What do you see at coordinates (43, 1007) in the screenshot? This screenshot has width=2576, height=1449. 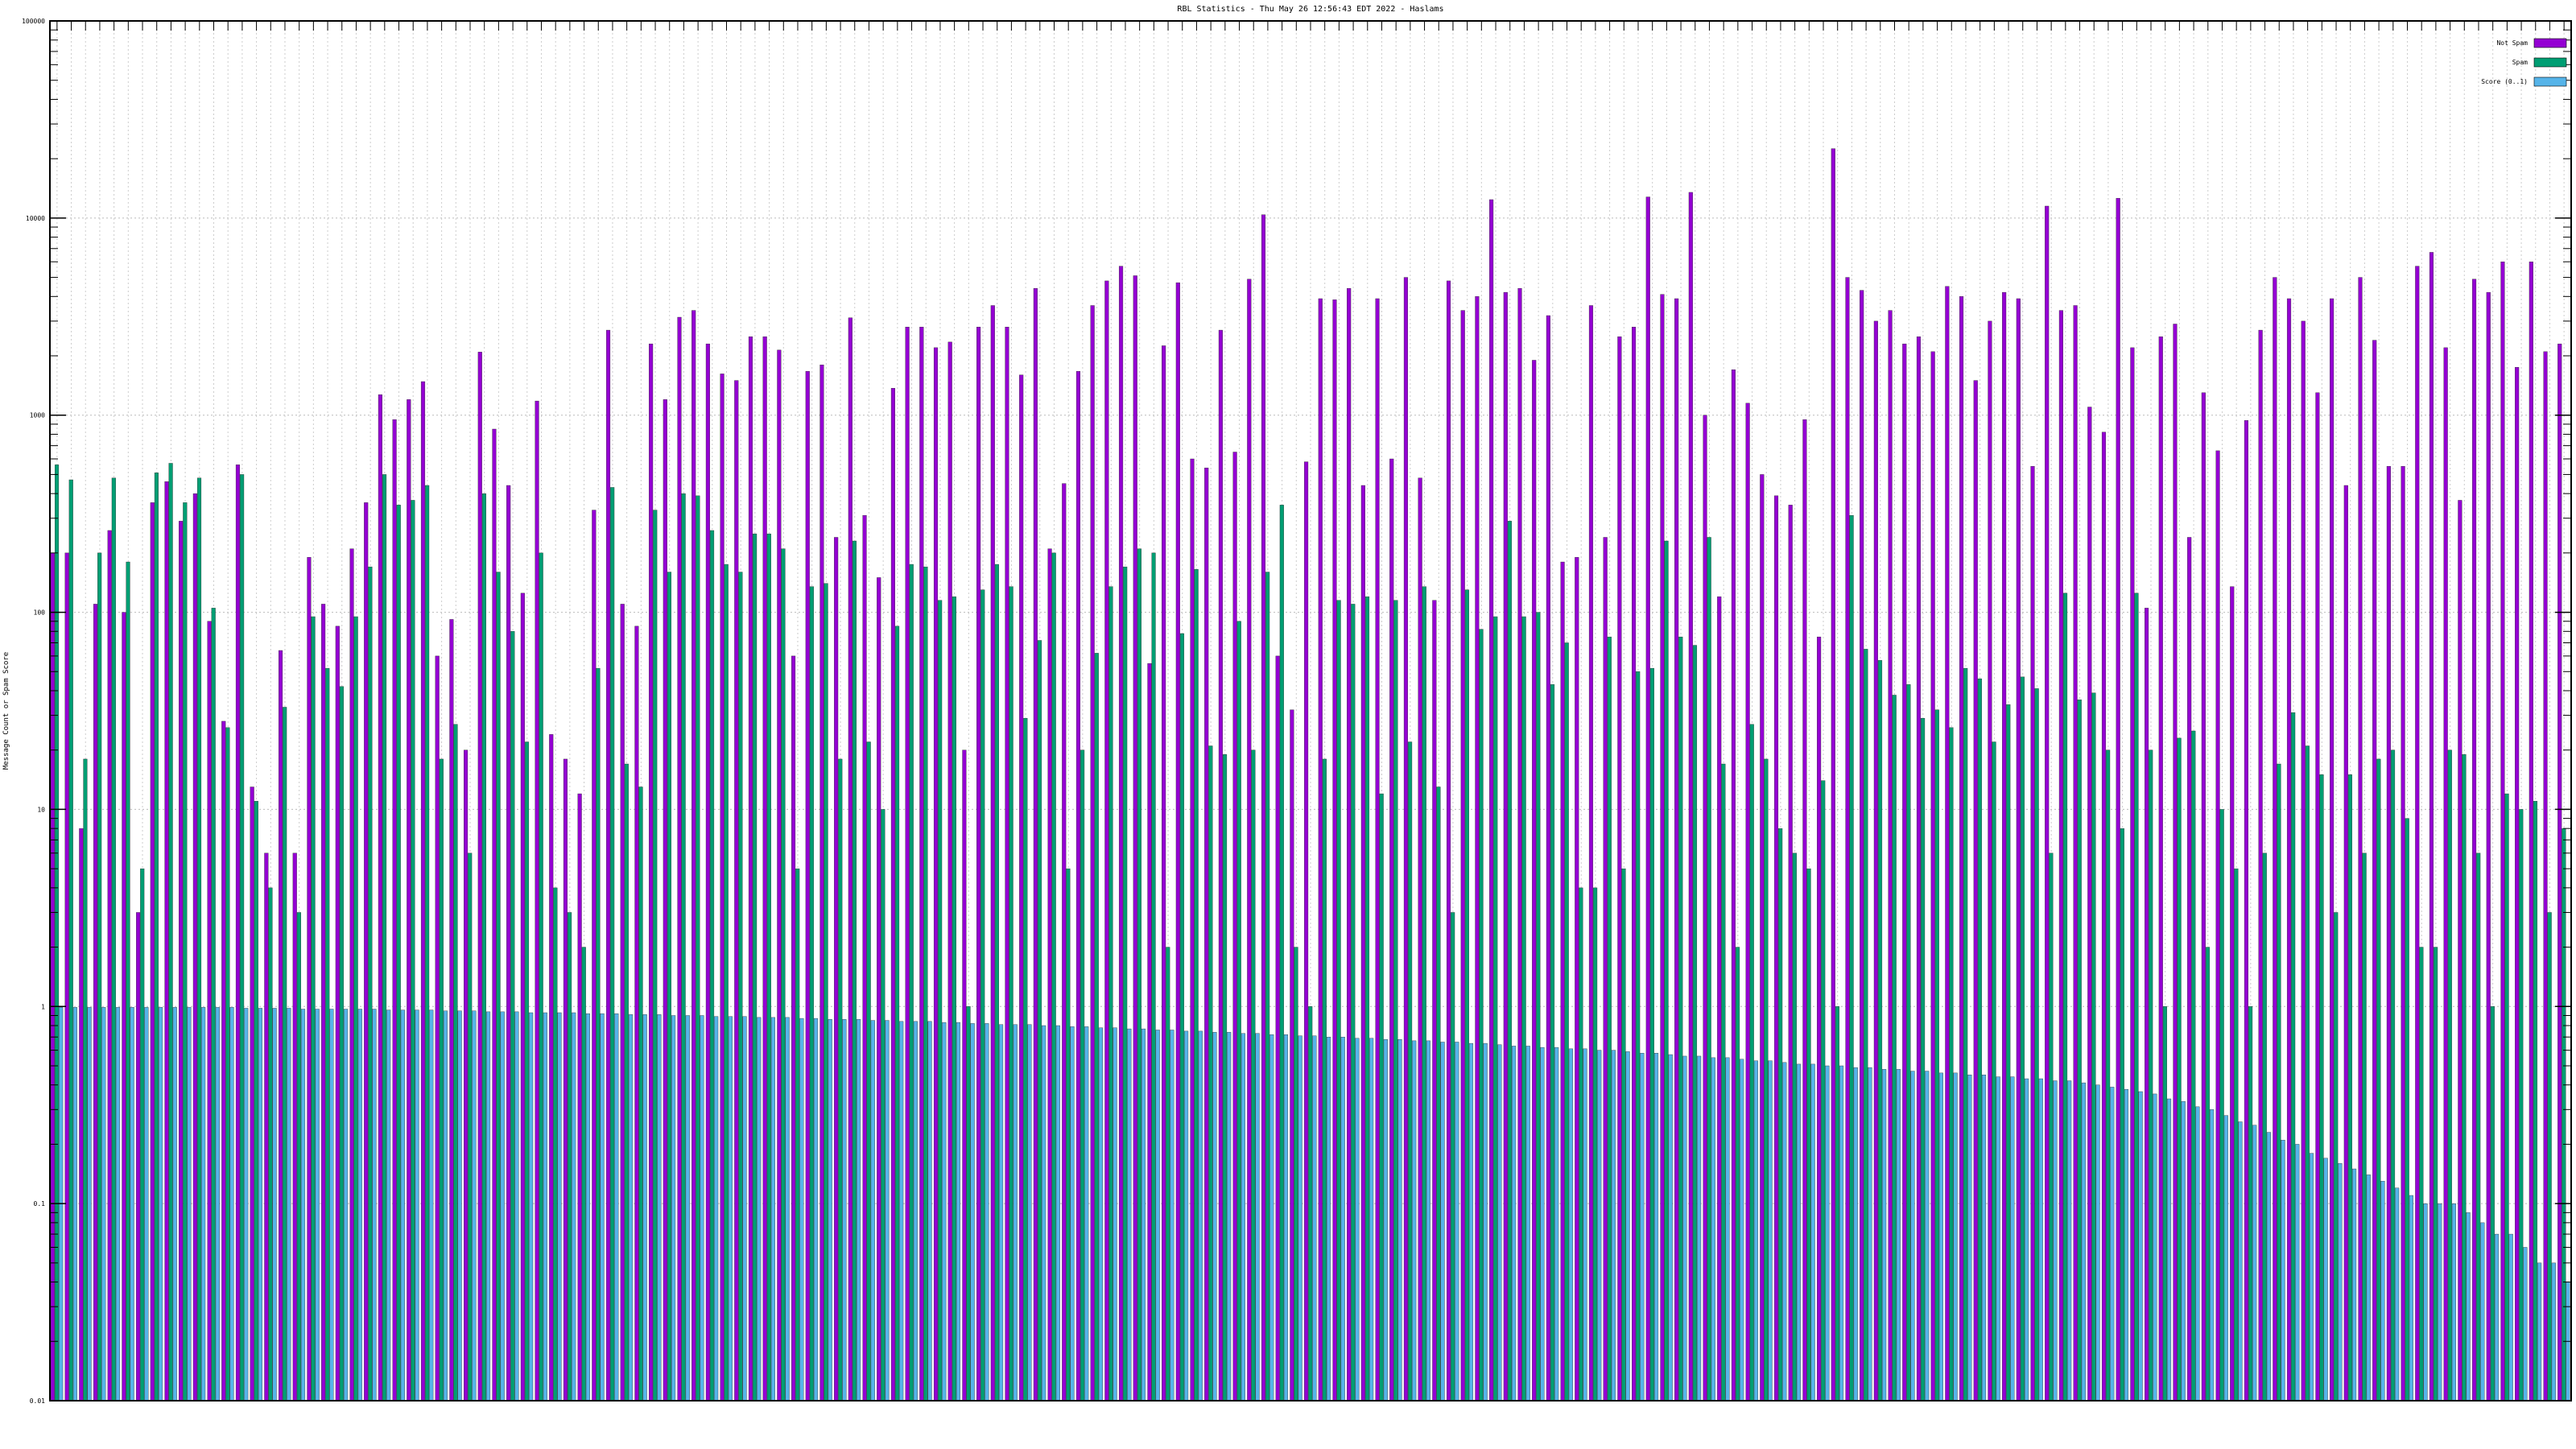 I see `y-tick-label: 1` at bounding box center [43, 1007].